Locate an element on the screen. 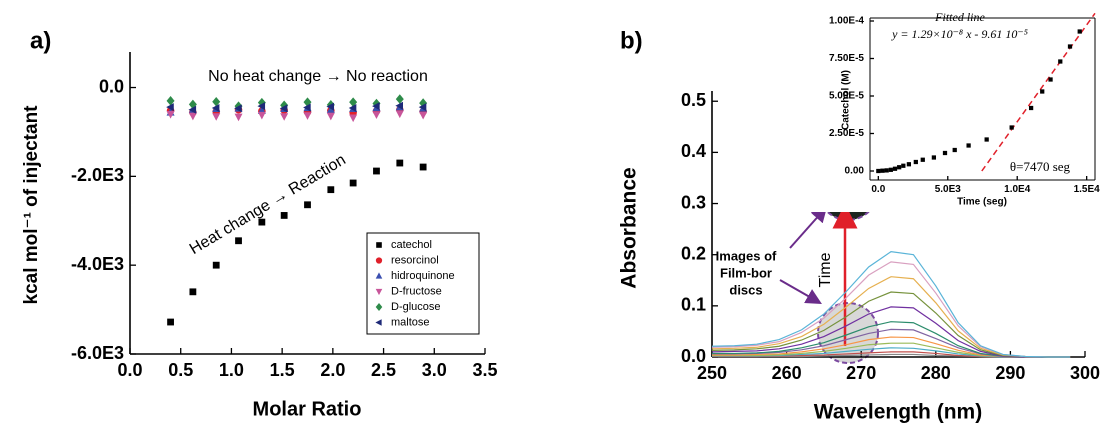  annotation: Images of is located at coordinates (746, 255).